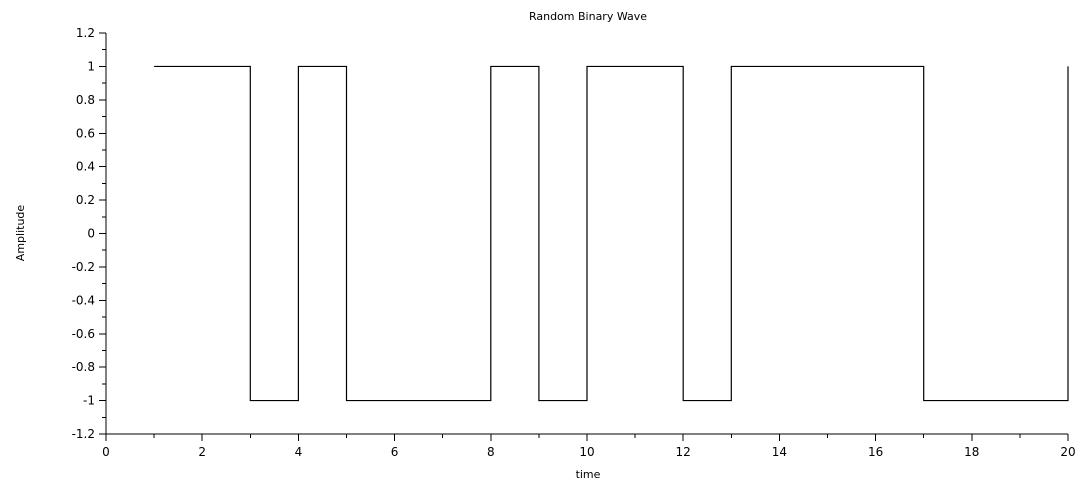  I want to click on x-axis-label: time, so click(588, 474).